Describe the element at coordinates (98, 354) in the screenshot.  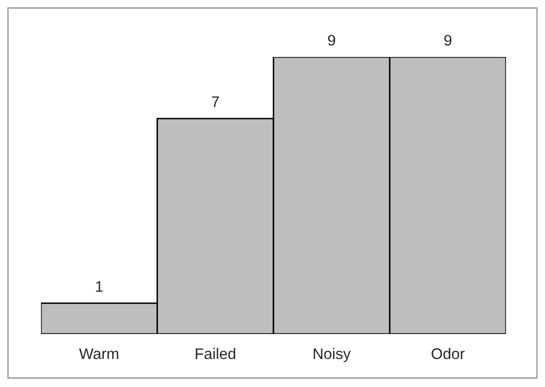
I see `x-tick-label: Warm` at that location.